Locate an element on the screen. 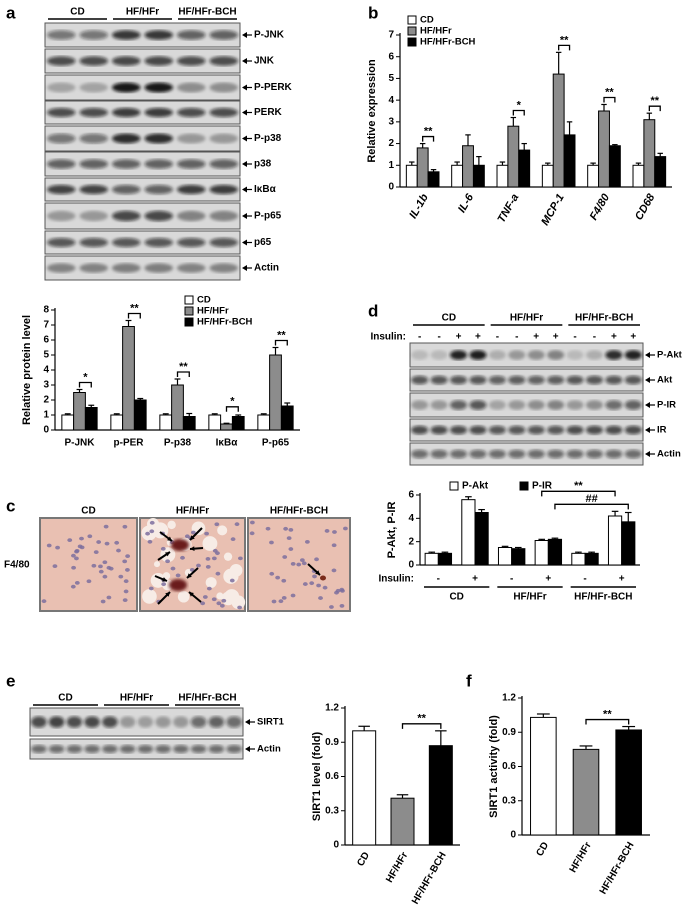 The width and height of the screenshot is (685, 914). x-tick-label: MCP-1 is located at coordinates (553, 210).